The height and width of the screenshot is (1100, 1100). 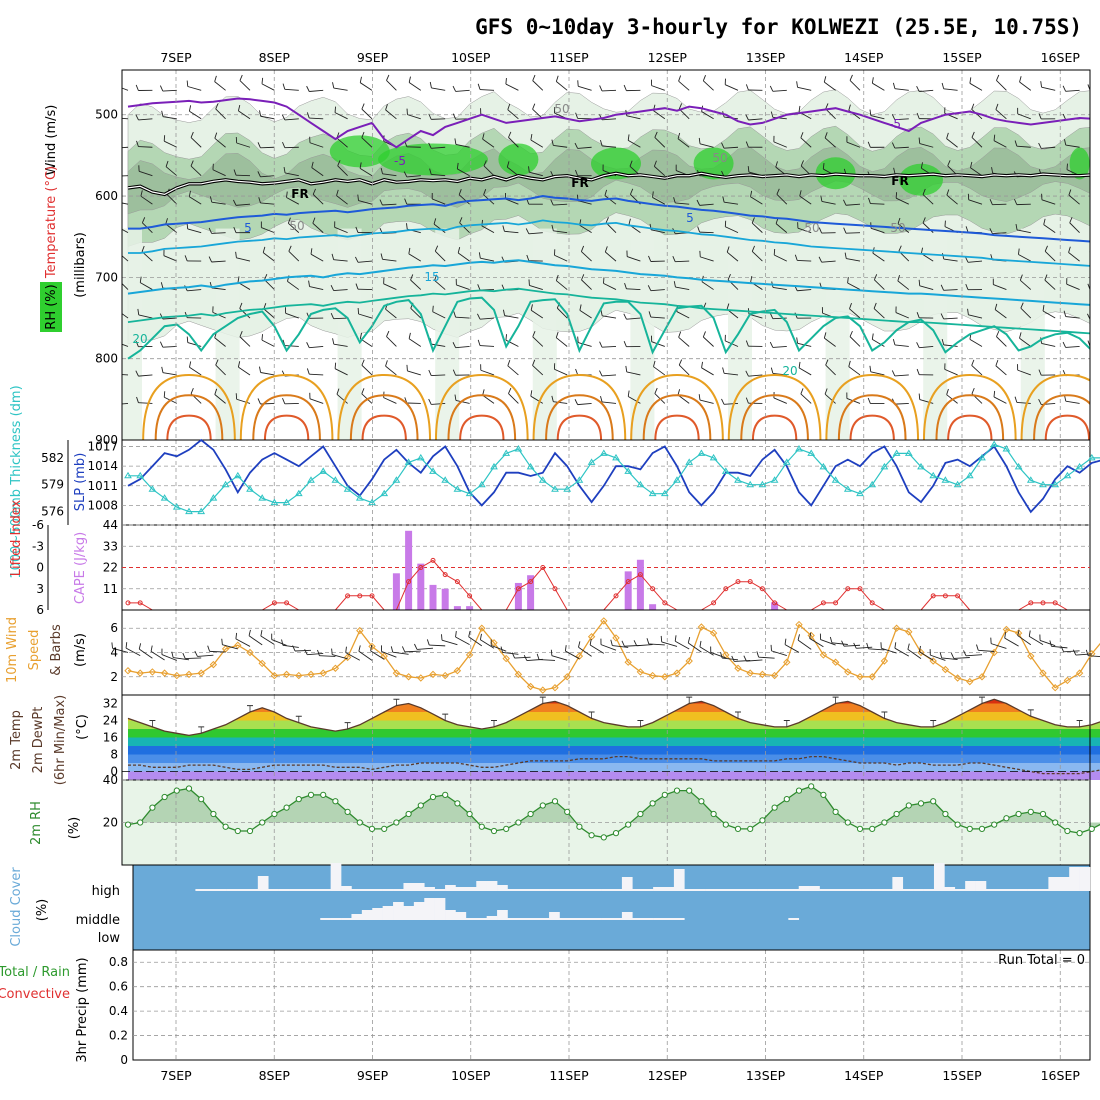 I want to click on date-label-top: 15SEP, so click(x=962, y=57).